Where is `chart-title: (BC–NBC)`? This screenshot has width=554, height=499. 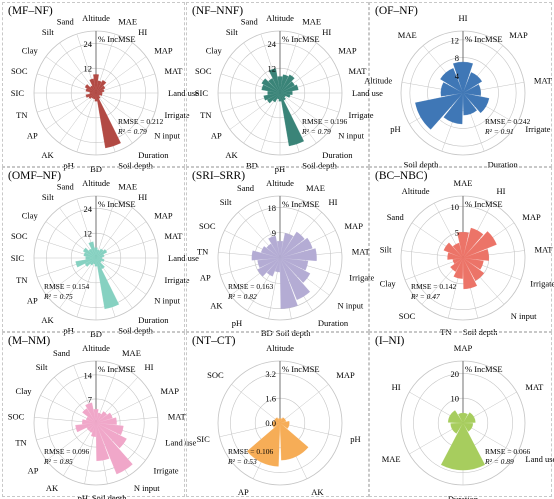
chart-title: (BC–NBC) is located at coordinates (401, 176).